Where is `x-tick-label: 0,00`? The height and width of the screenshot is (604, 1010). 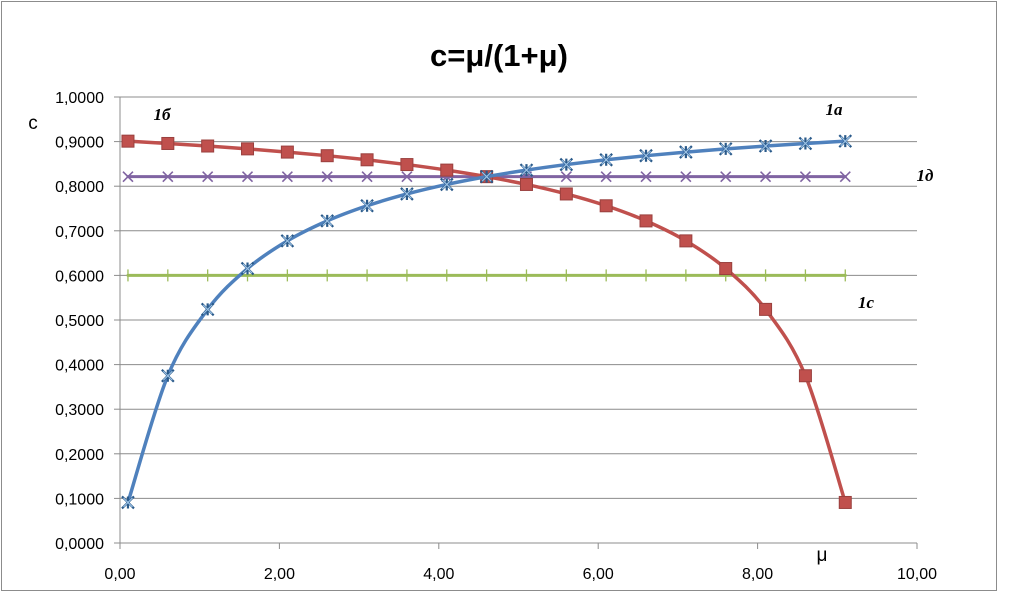 x-tick-label: 0,00 is located at coordinates (119, 574).